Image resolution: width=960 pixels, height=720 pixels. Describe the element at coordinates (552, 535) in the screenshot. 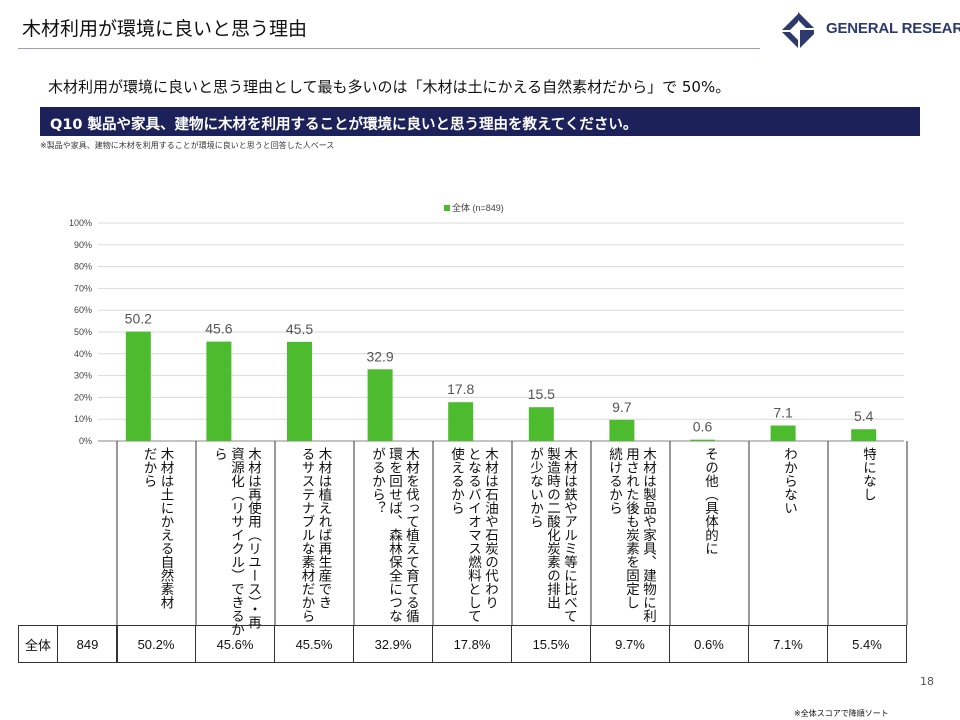

I see `category-label: 木材は鉄やアルミ等に比べて 製造時の二酸化炭素の排出 が少ないから` at that location.